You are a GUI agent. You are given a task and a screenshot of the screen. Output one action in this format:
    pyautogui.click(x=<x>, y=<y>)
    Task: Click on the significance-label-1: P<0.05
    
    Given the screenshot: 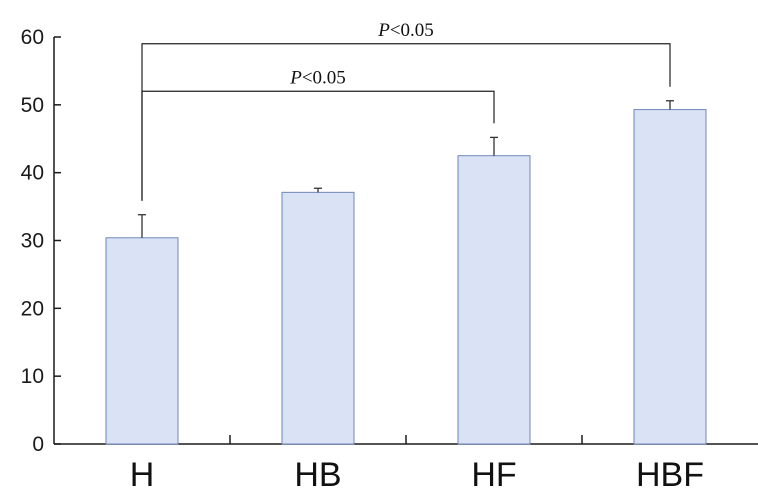 What is the action you would take?
    pyautogui.click(x=317, y=77)
    